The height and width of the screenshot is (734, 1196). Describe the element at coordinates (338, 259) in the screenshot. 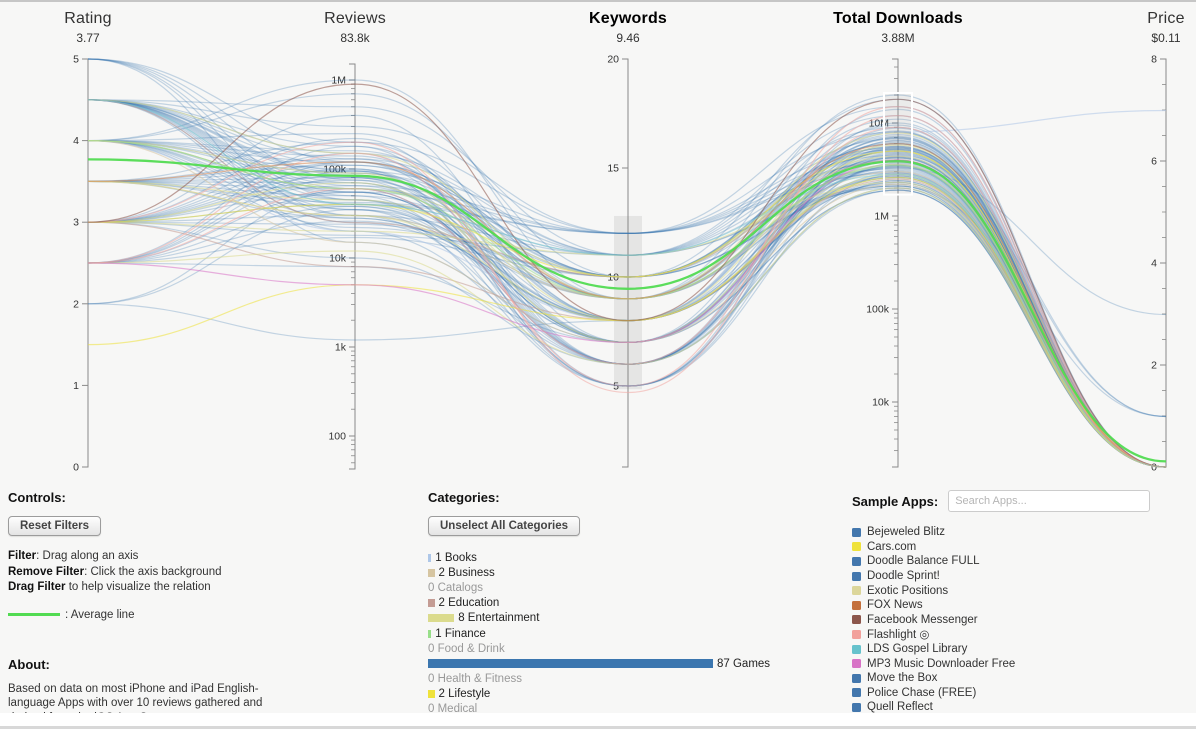

I see `svg-text: 10k` at that location.